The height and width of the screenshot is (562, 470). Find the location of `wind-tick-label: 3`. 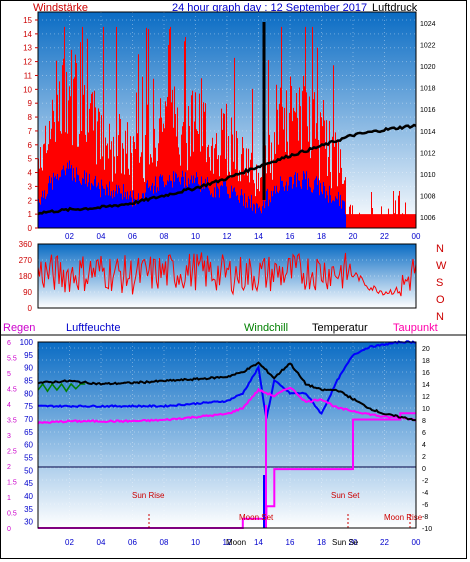

wind-tick-label: 3 is located at coordinates (30, 186).